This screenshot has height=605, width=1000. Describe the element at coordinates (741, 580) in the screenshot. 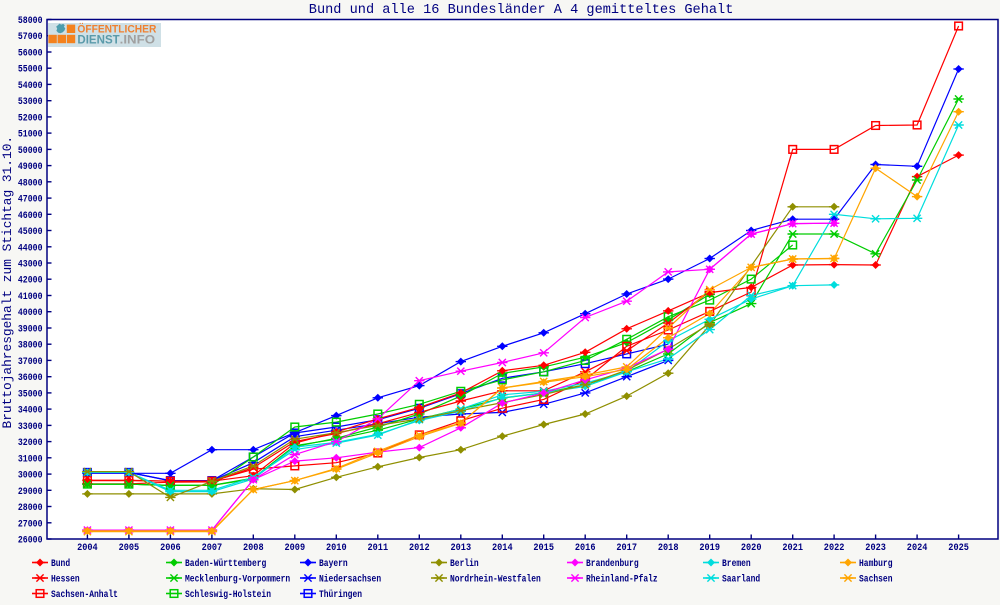

I see `svg-text: Saarland` at that location.